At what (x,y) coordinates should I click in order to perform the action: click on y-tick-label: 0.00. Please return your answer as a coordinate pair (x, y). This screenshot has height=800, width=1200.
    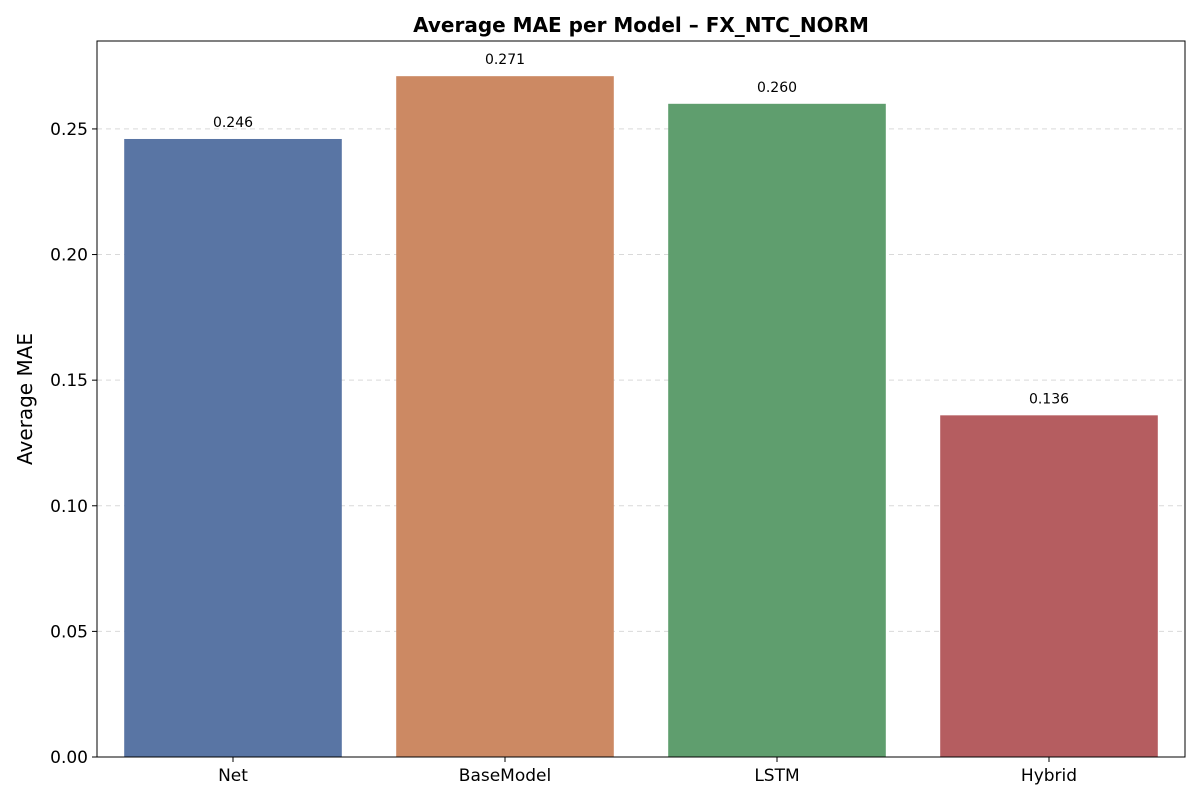
    Looking at the image, I should click on (69, 758).